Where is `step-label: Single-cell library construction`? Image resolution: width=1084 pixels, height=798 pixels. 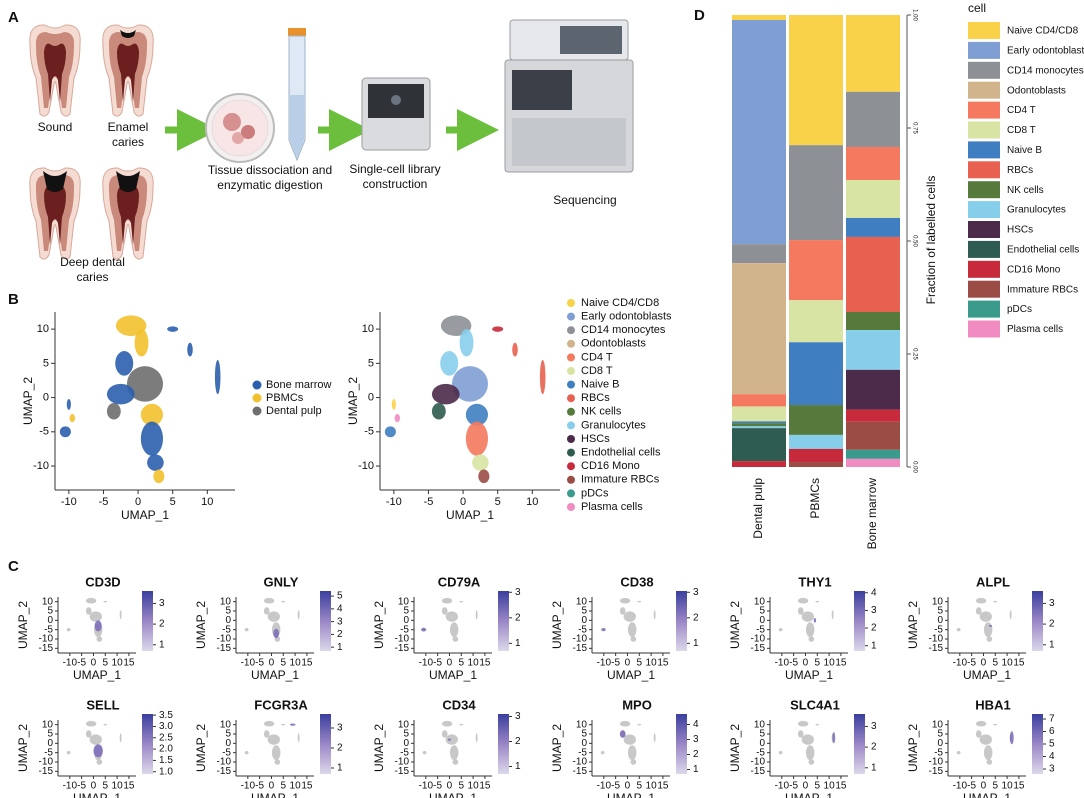
step-label: Single-cell library construction is located at coordinates (395, 176).